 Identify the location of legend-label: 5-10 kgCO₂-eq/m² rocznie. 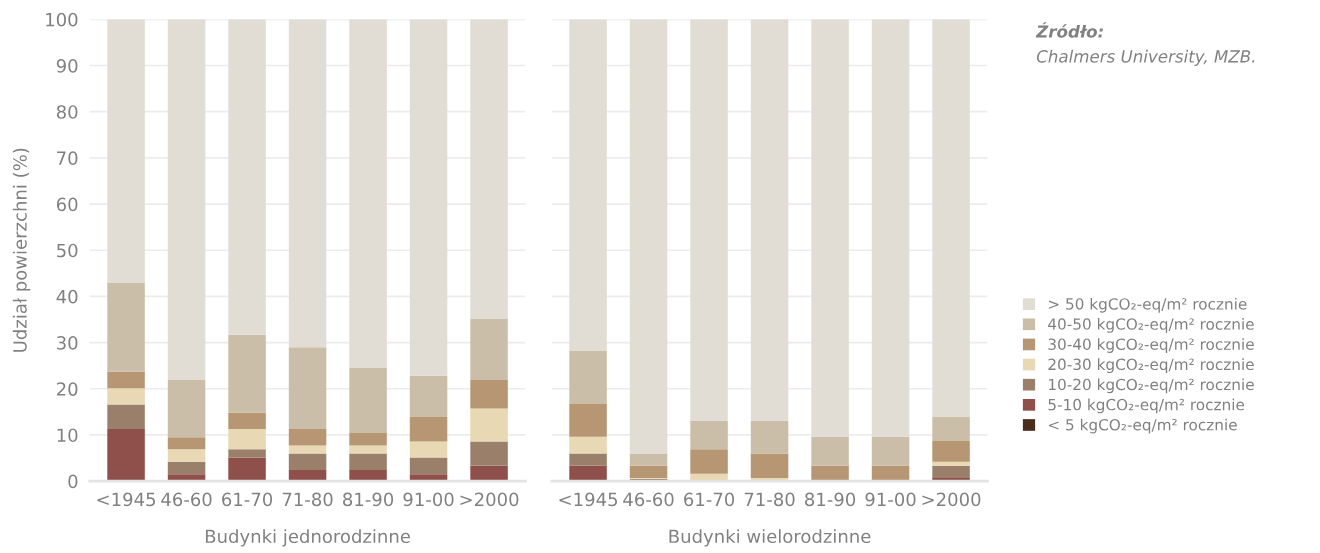
(1146, 406).